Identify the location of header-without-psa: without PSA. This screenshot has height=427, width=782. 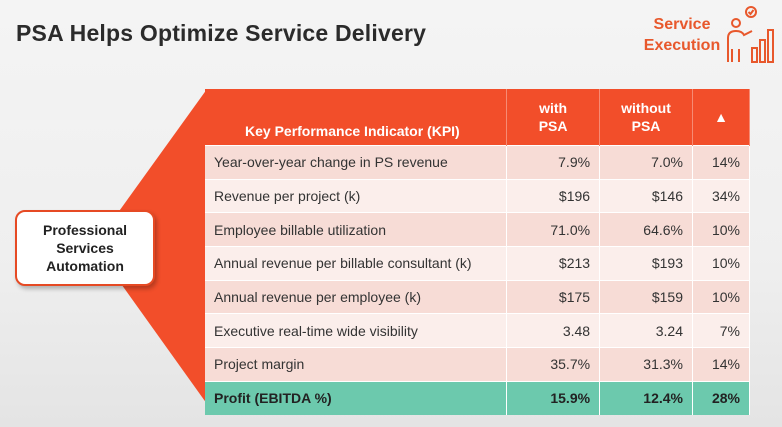
(646, 117).